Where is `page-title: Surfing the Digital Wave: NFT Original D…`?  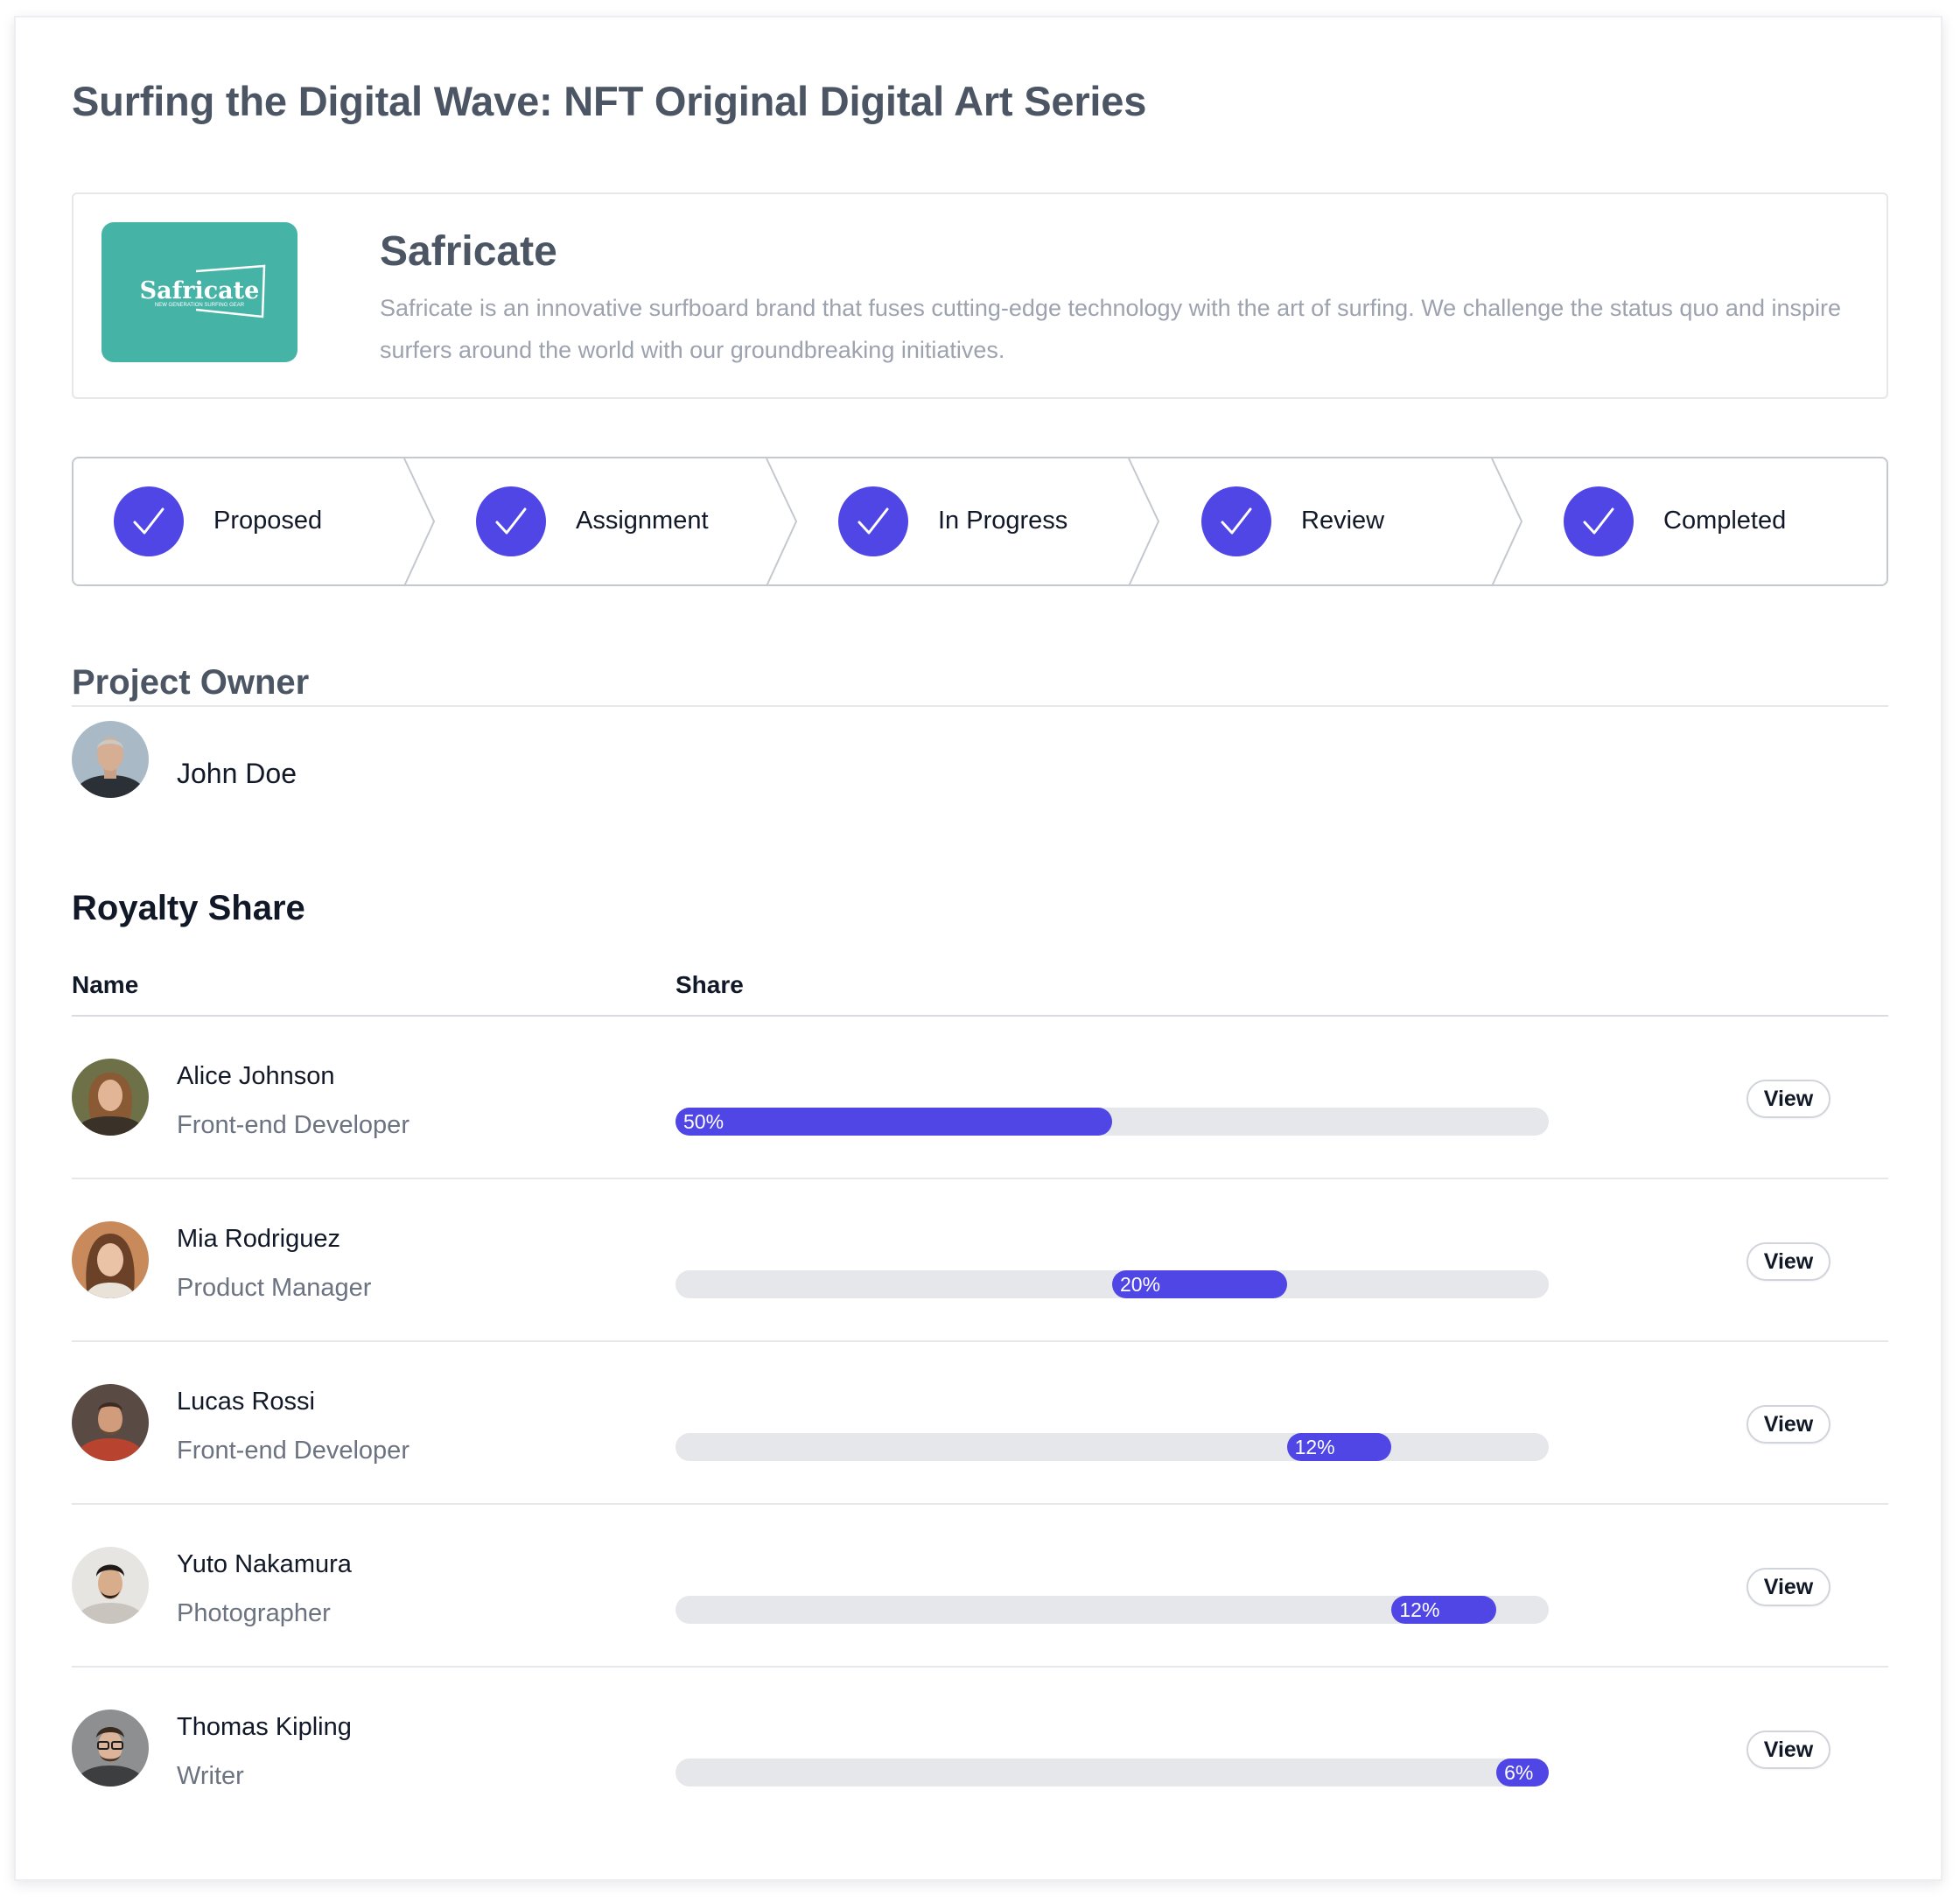 page-title: Surfing the Digital Wave: NFT Original D… is located at coordinates (609, 101).